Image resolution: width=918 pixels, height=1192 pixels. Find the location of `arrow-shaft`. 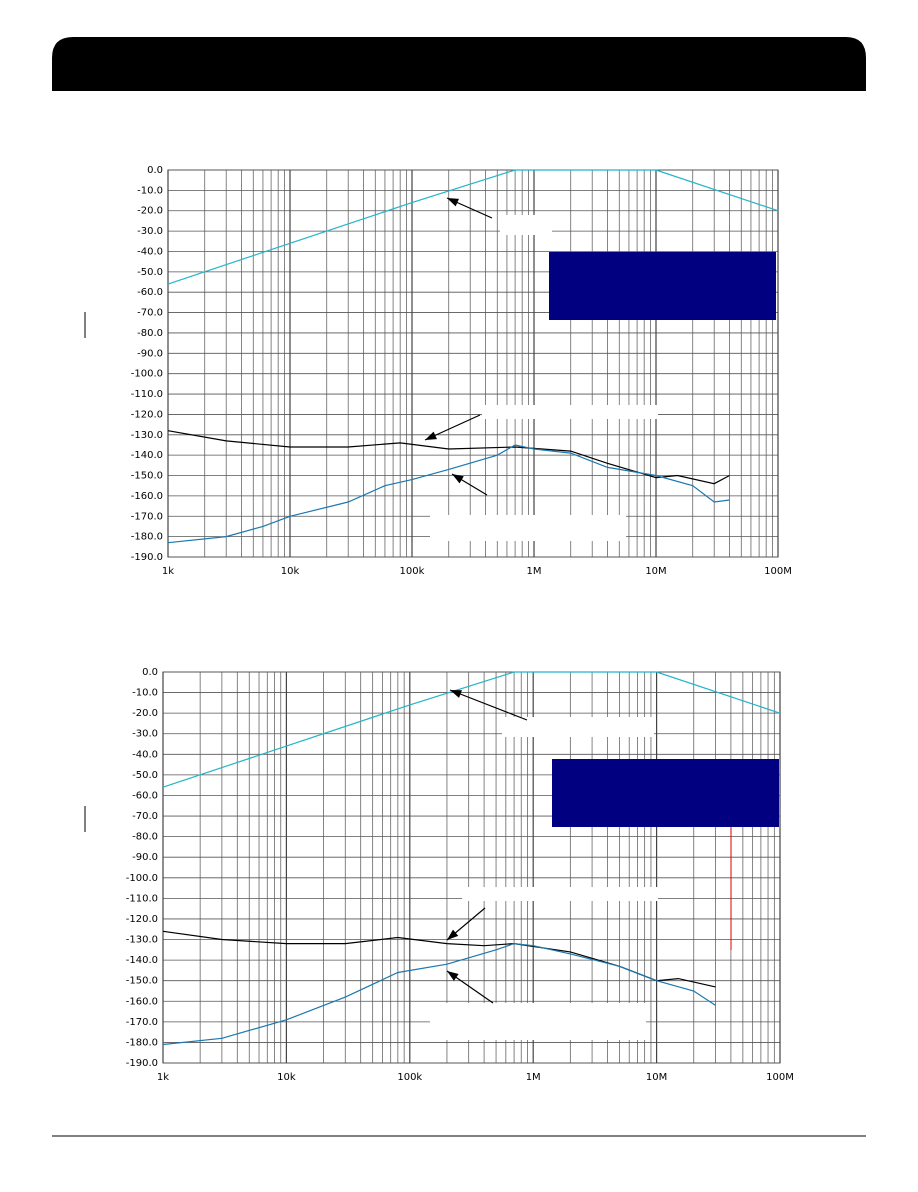

arrow-shaft is located at coordinates (488, 705).